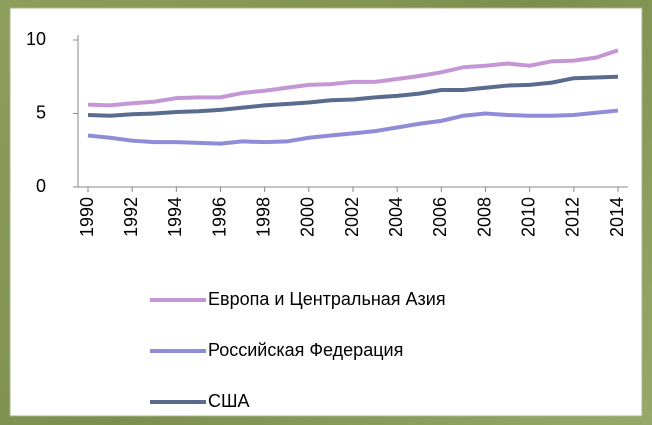  What do you see at coordinates (573, 217) in the screenshot?
I see `x-tick-label: 2012` at bounding box center [573, 217].